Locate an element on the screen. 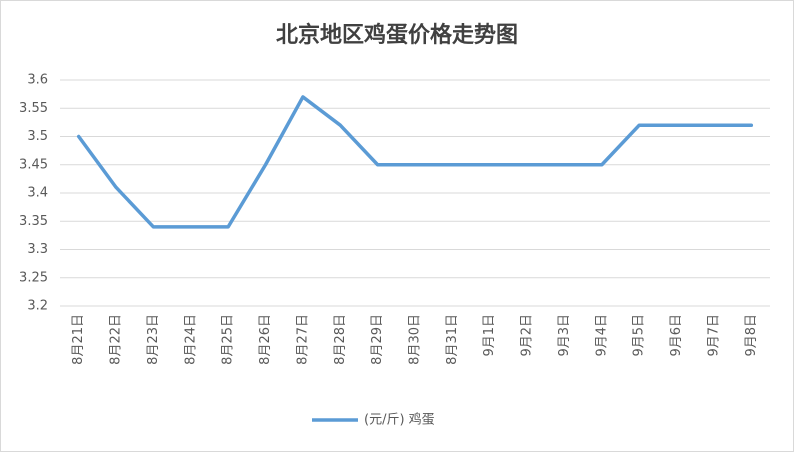 The image size is (794, 452). x-tick-label: 8月31日 is located at coordinates (452, 339).